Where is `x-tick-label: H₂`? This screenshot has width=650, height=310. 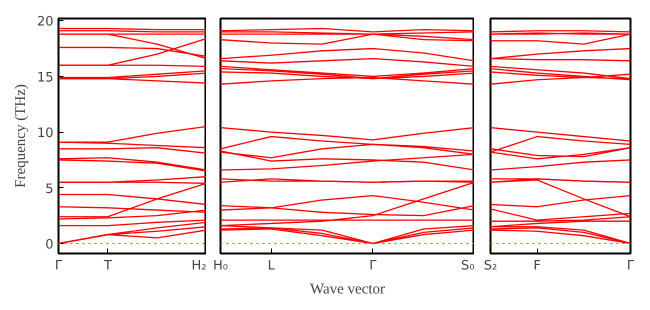 x-tick-label: H₂ is located at coordinates (199, 266).